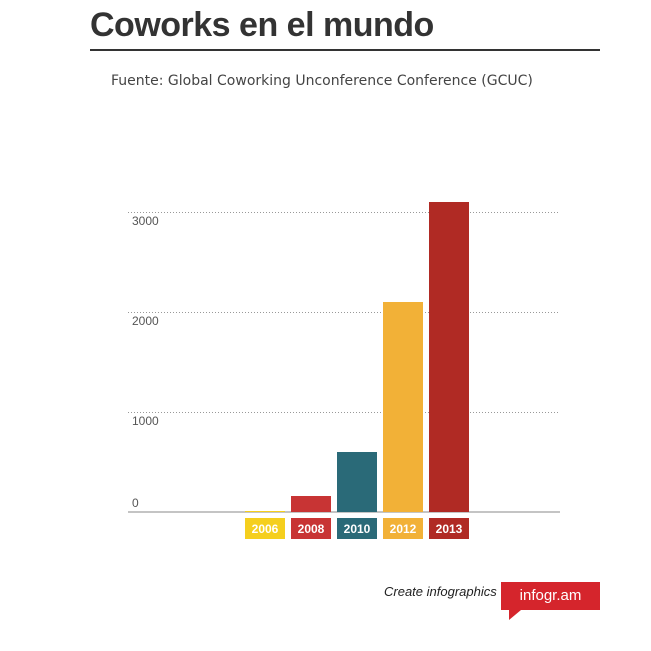 The image size is (651, 651). What do you see at coordinates (403, 407) in the screenshot?
I see `bar-2012` at bounding box center [403, 407].